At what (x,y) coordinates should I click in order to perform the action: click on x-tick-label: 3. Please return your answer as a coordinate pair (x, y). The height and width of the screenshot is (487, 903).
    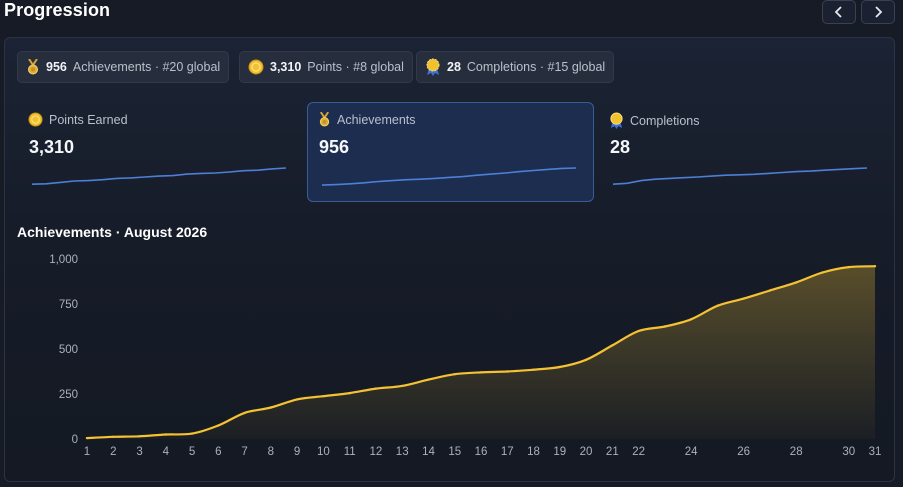
    Looking at the image, I should click on (139, 452).